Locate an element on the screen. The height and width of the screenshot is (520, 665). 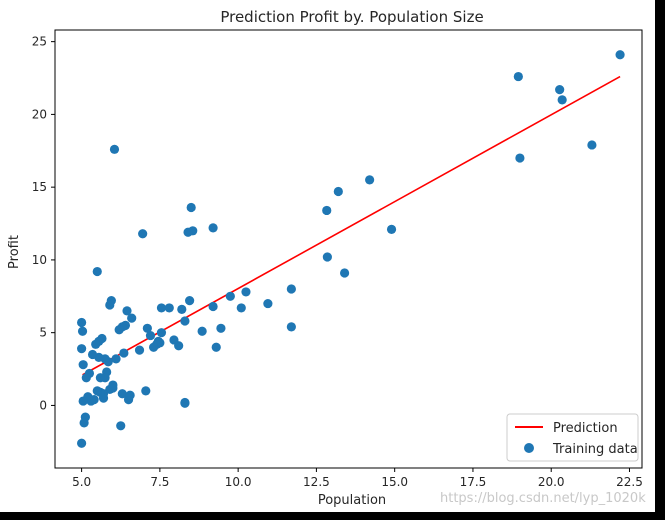
x-axis-ticks: 5.0 7.5 10.0 12.5 15.0 17.5 20.0 22.5 is located at coordinates (357, 478).